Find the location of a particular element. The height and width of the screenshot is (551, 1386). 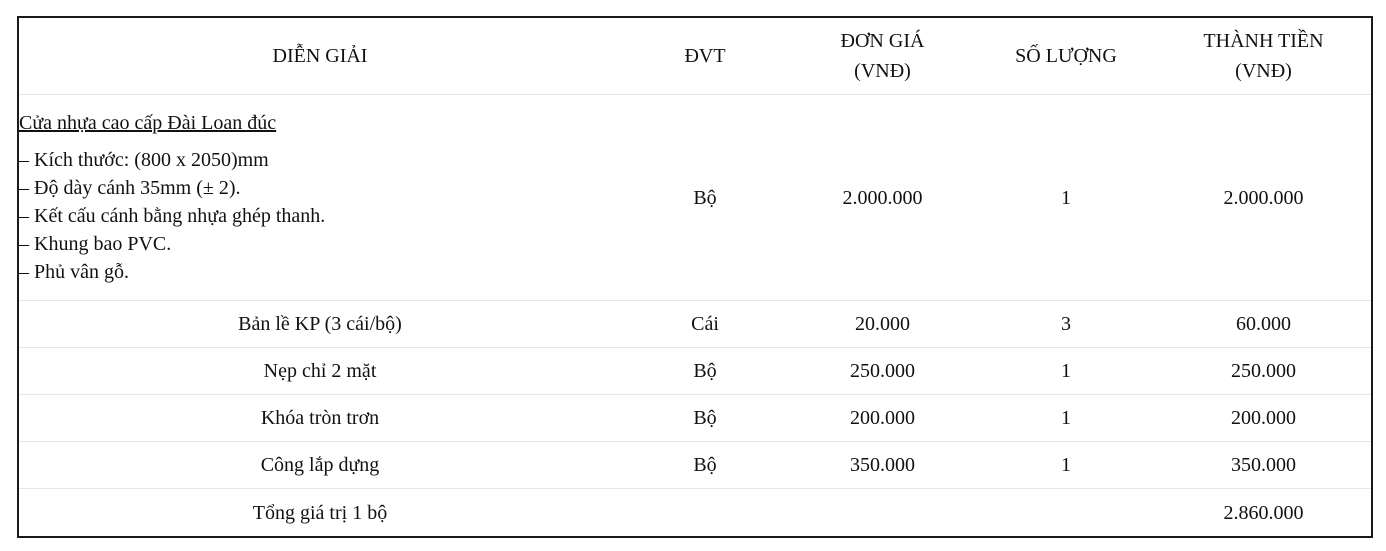

table-row: Nẹp chỉ 2 mặt Bộ 250.000 1 250.000 is located at coordinates (695, 371).